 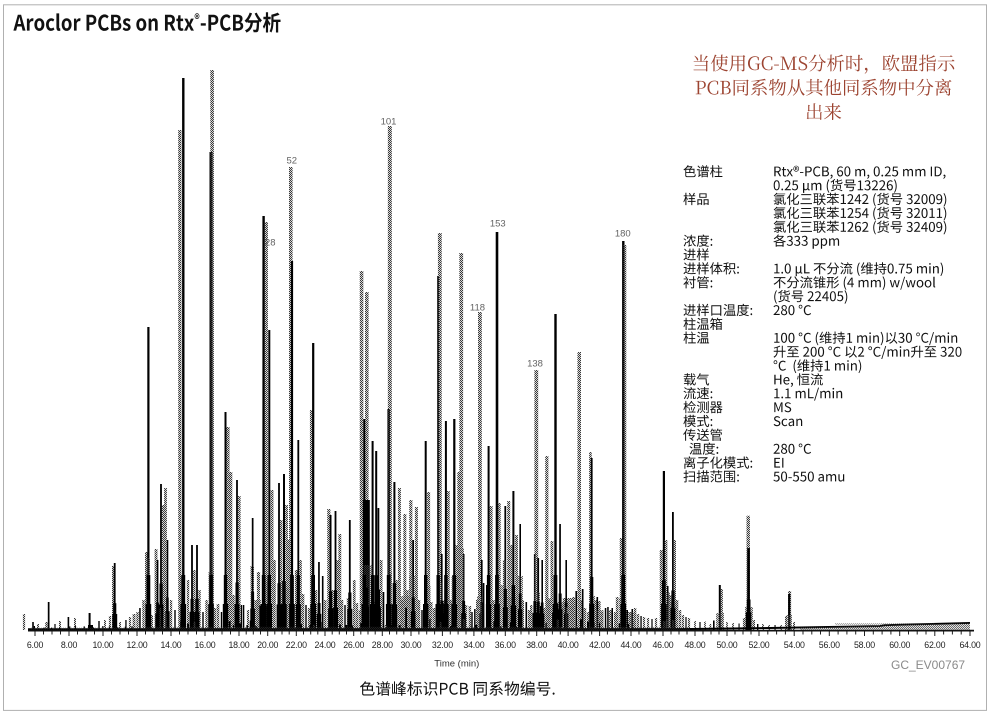 I want to click on svg-text: 34.00, so click(x=473, y=645).